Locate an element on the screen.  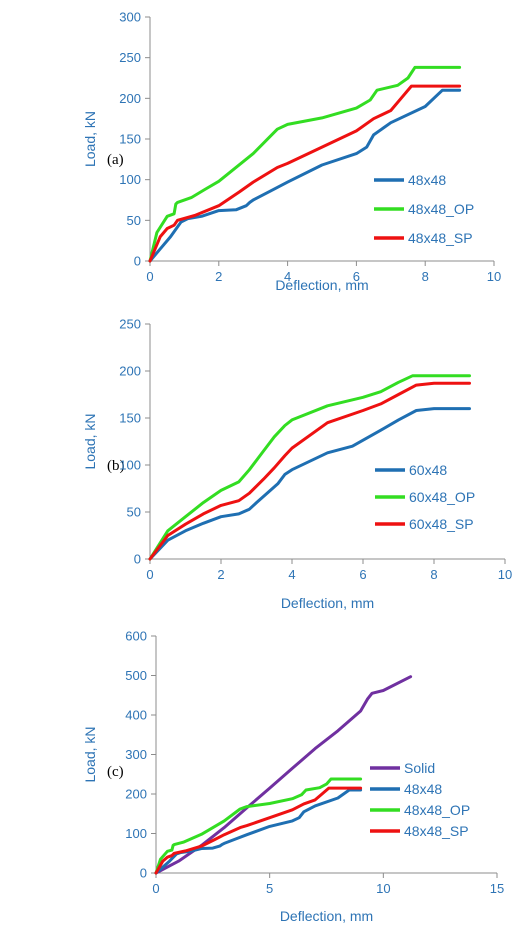
panel-label: (c) is located at coordinates (115, 772).